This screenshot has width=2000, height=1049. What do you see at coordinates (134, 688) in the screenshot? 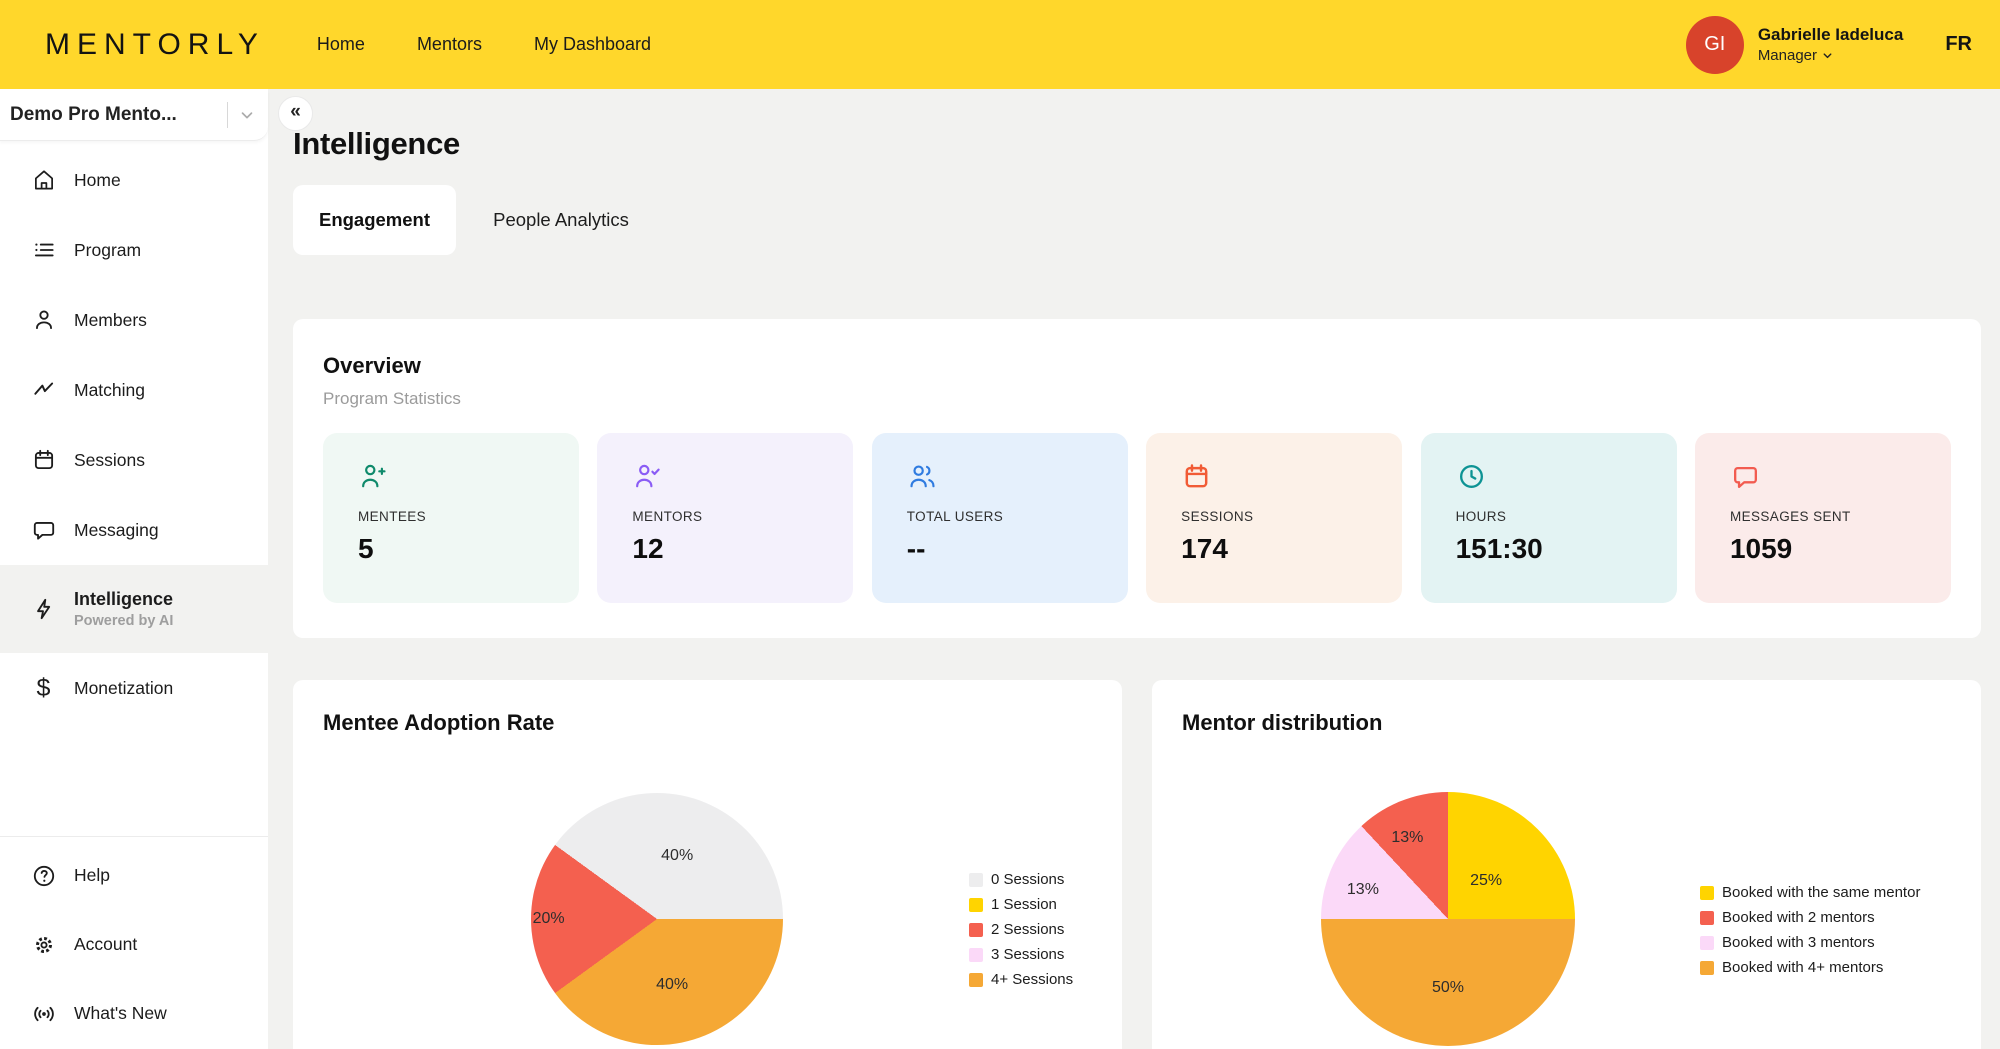
I see `sidebar-item-monetization: $ Monetization` at bounding box center [134, 688].